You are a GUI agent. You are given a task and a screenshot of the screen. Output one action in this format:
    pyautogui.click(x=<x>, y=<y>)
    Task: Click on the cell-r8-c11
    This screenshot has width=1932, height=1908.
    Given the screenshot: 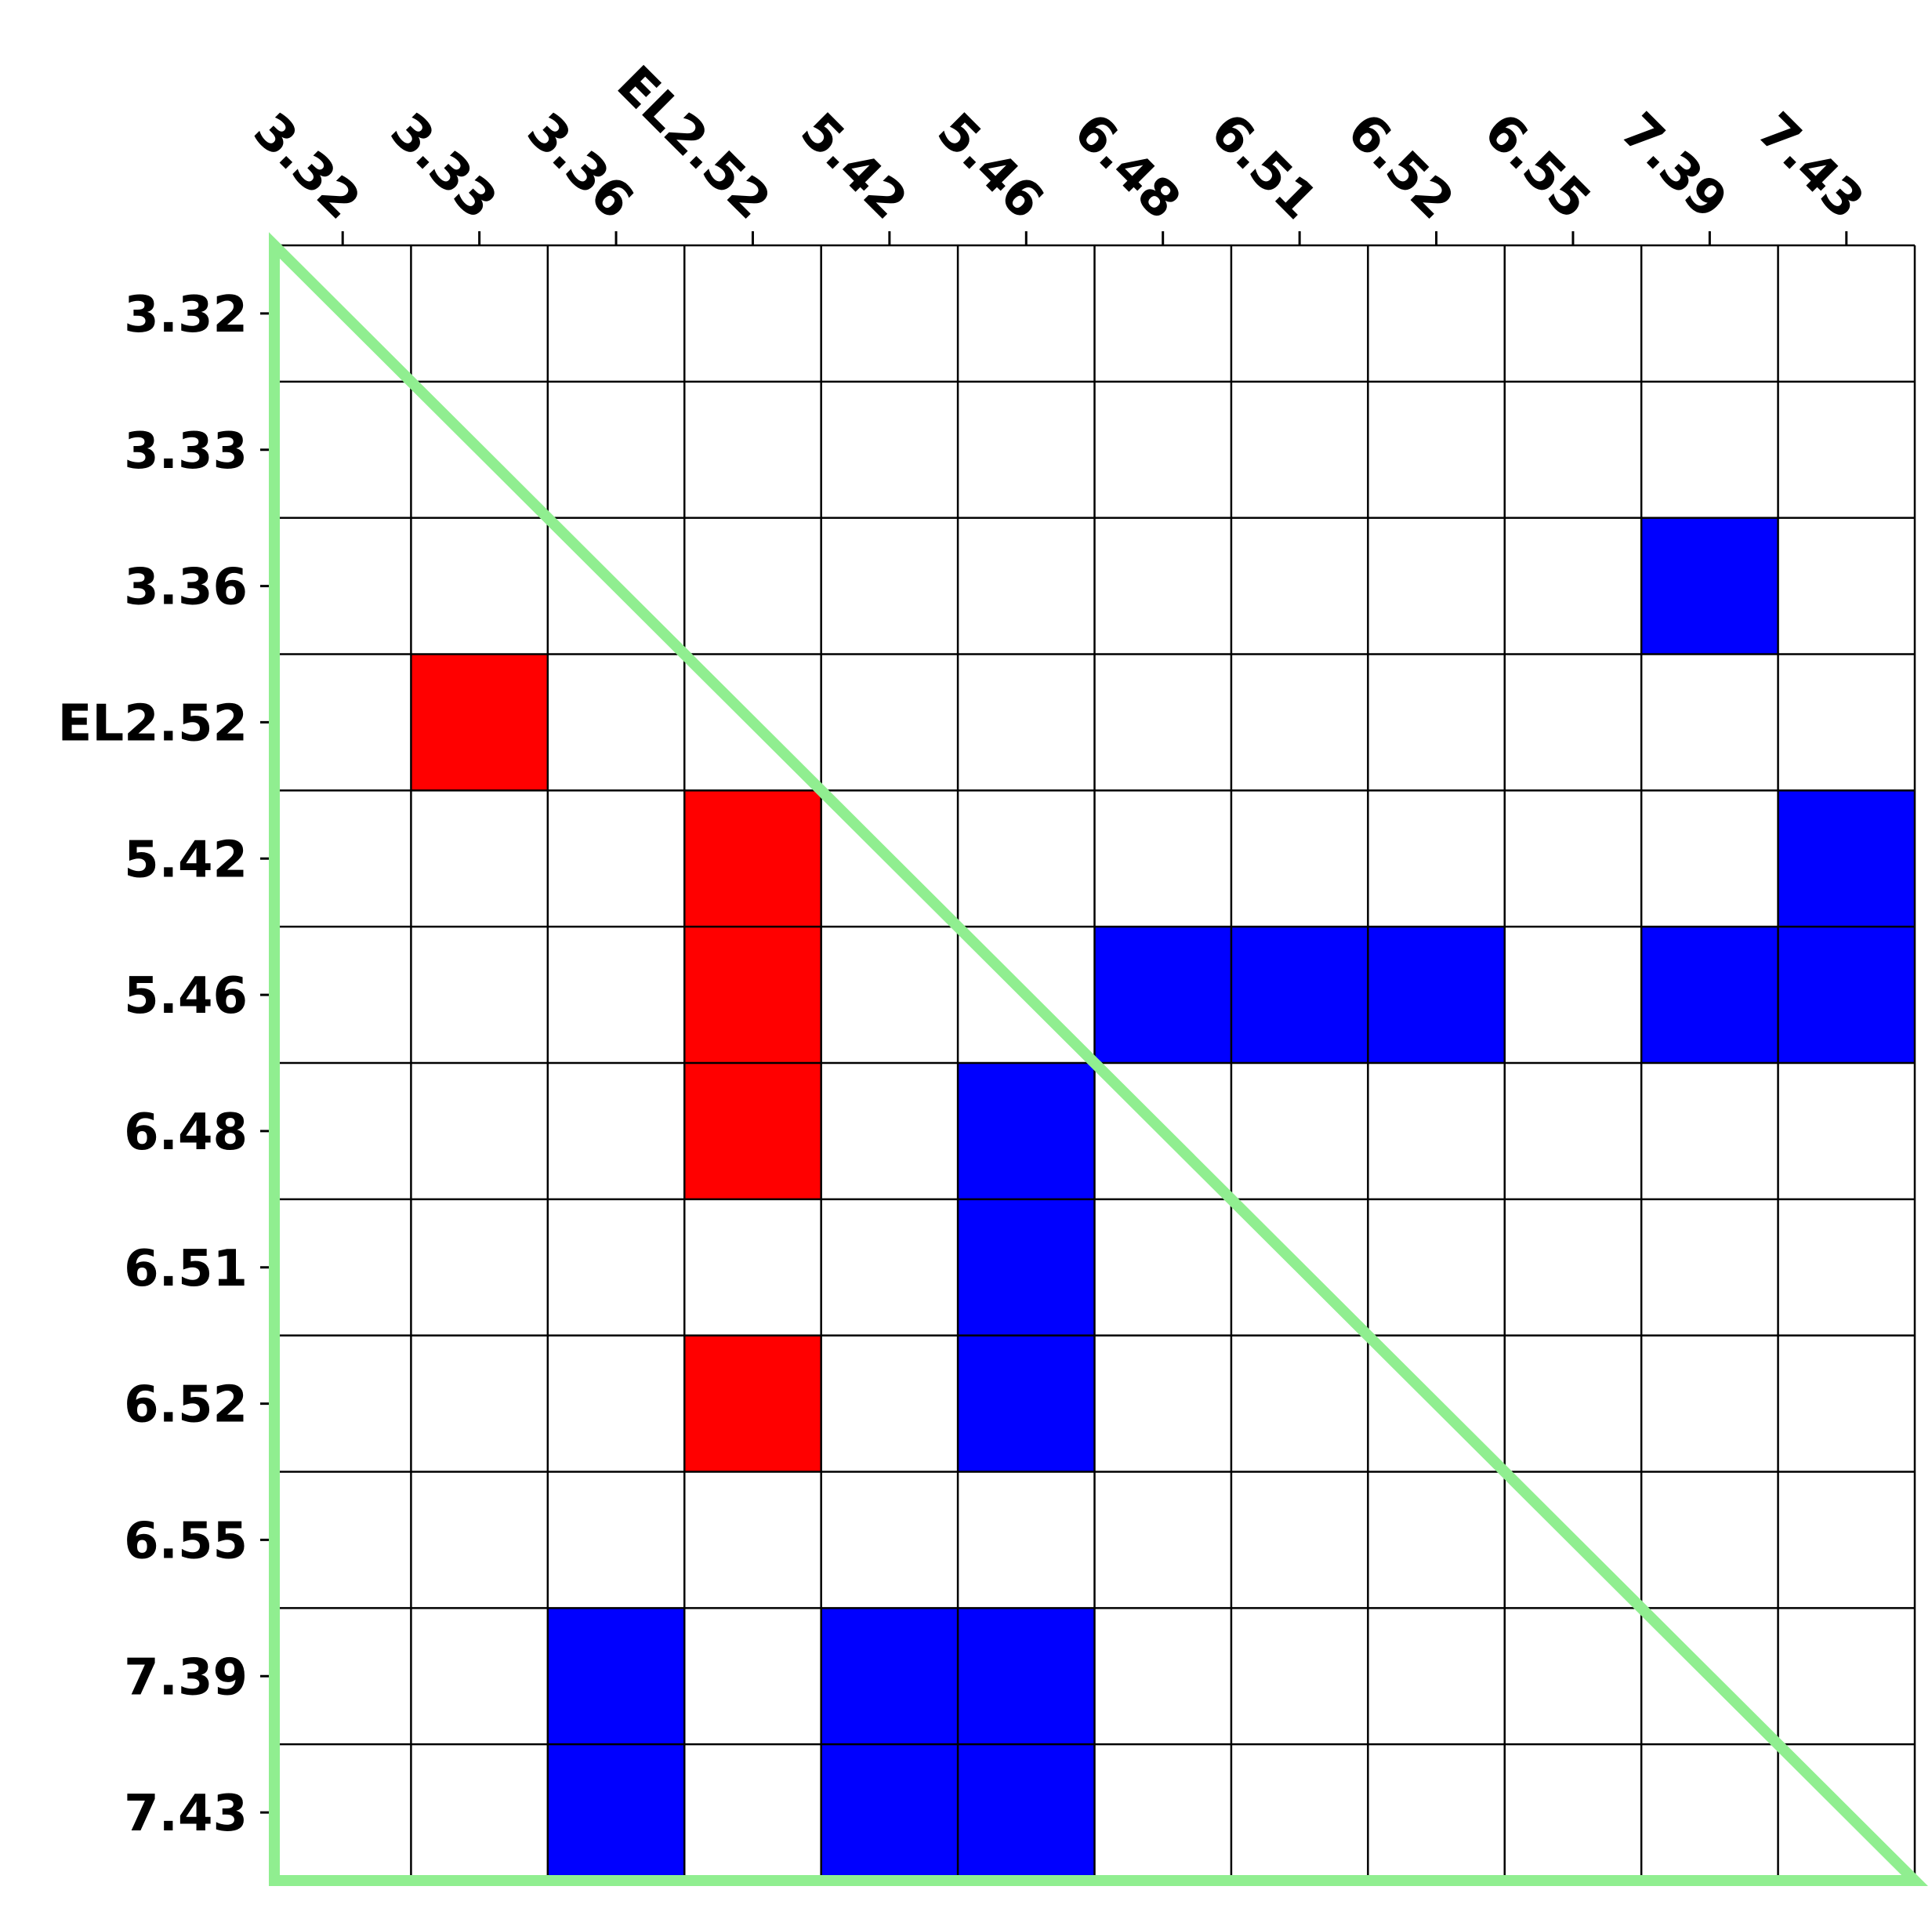 What is the action you would take?
    pyautogui.click(x=1846, y=1403)
    